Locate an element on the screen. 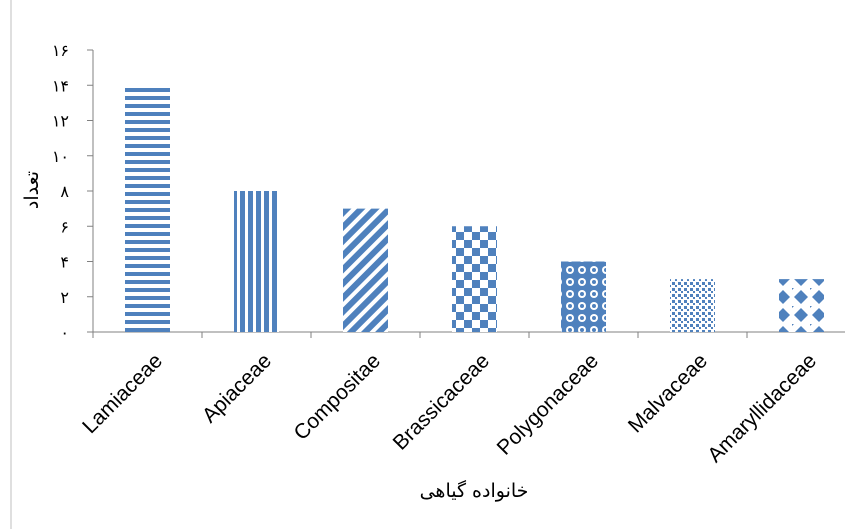 Image resolution: width=845 pixels, height=529 pixels. y-tick-label: ۱۶ is located at coordinates (60, 50).